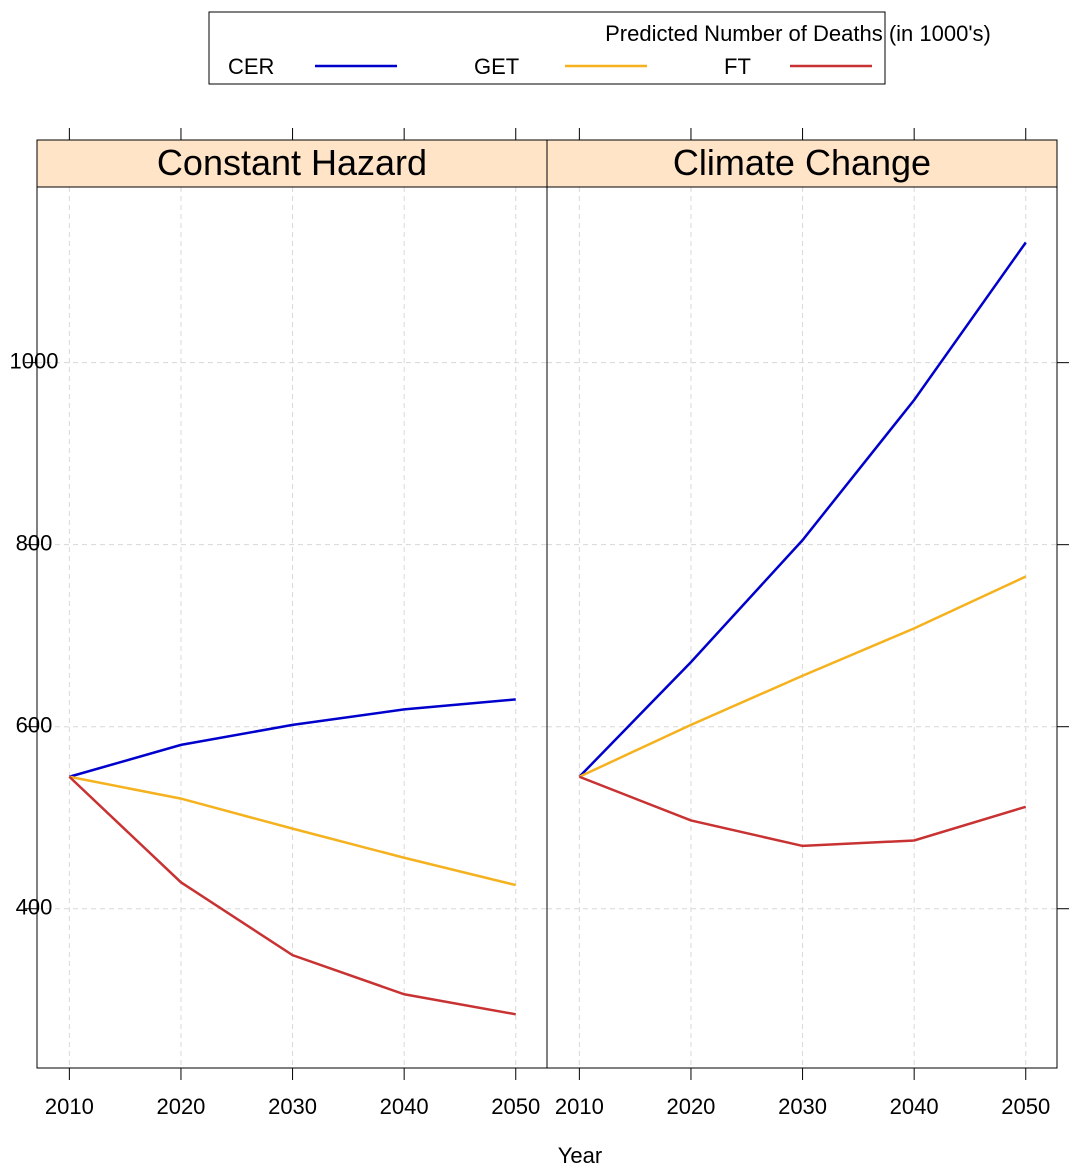 This screenshot has height=1174, width=1079. Describe the element at coordinates (34, 360) in the screenshot. I see `y-tick-label: 1000` at that location.